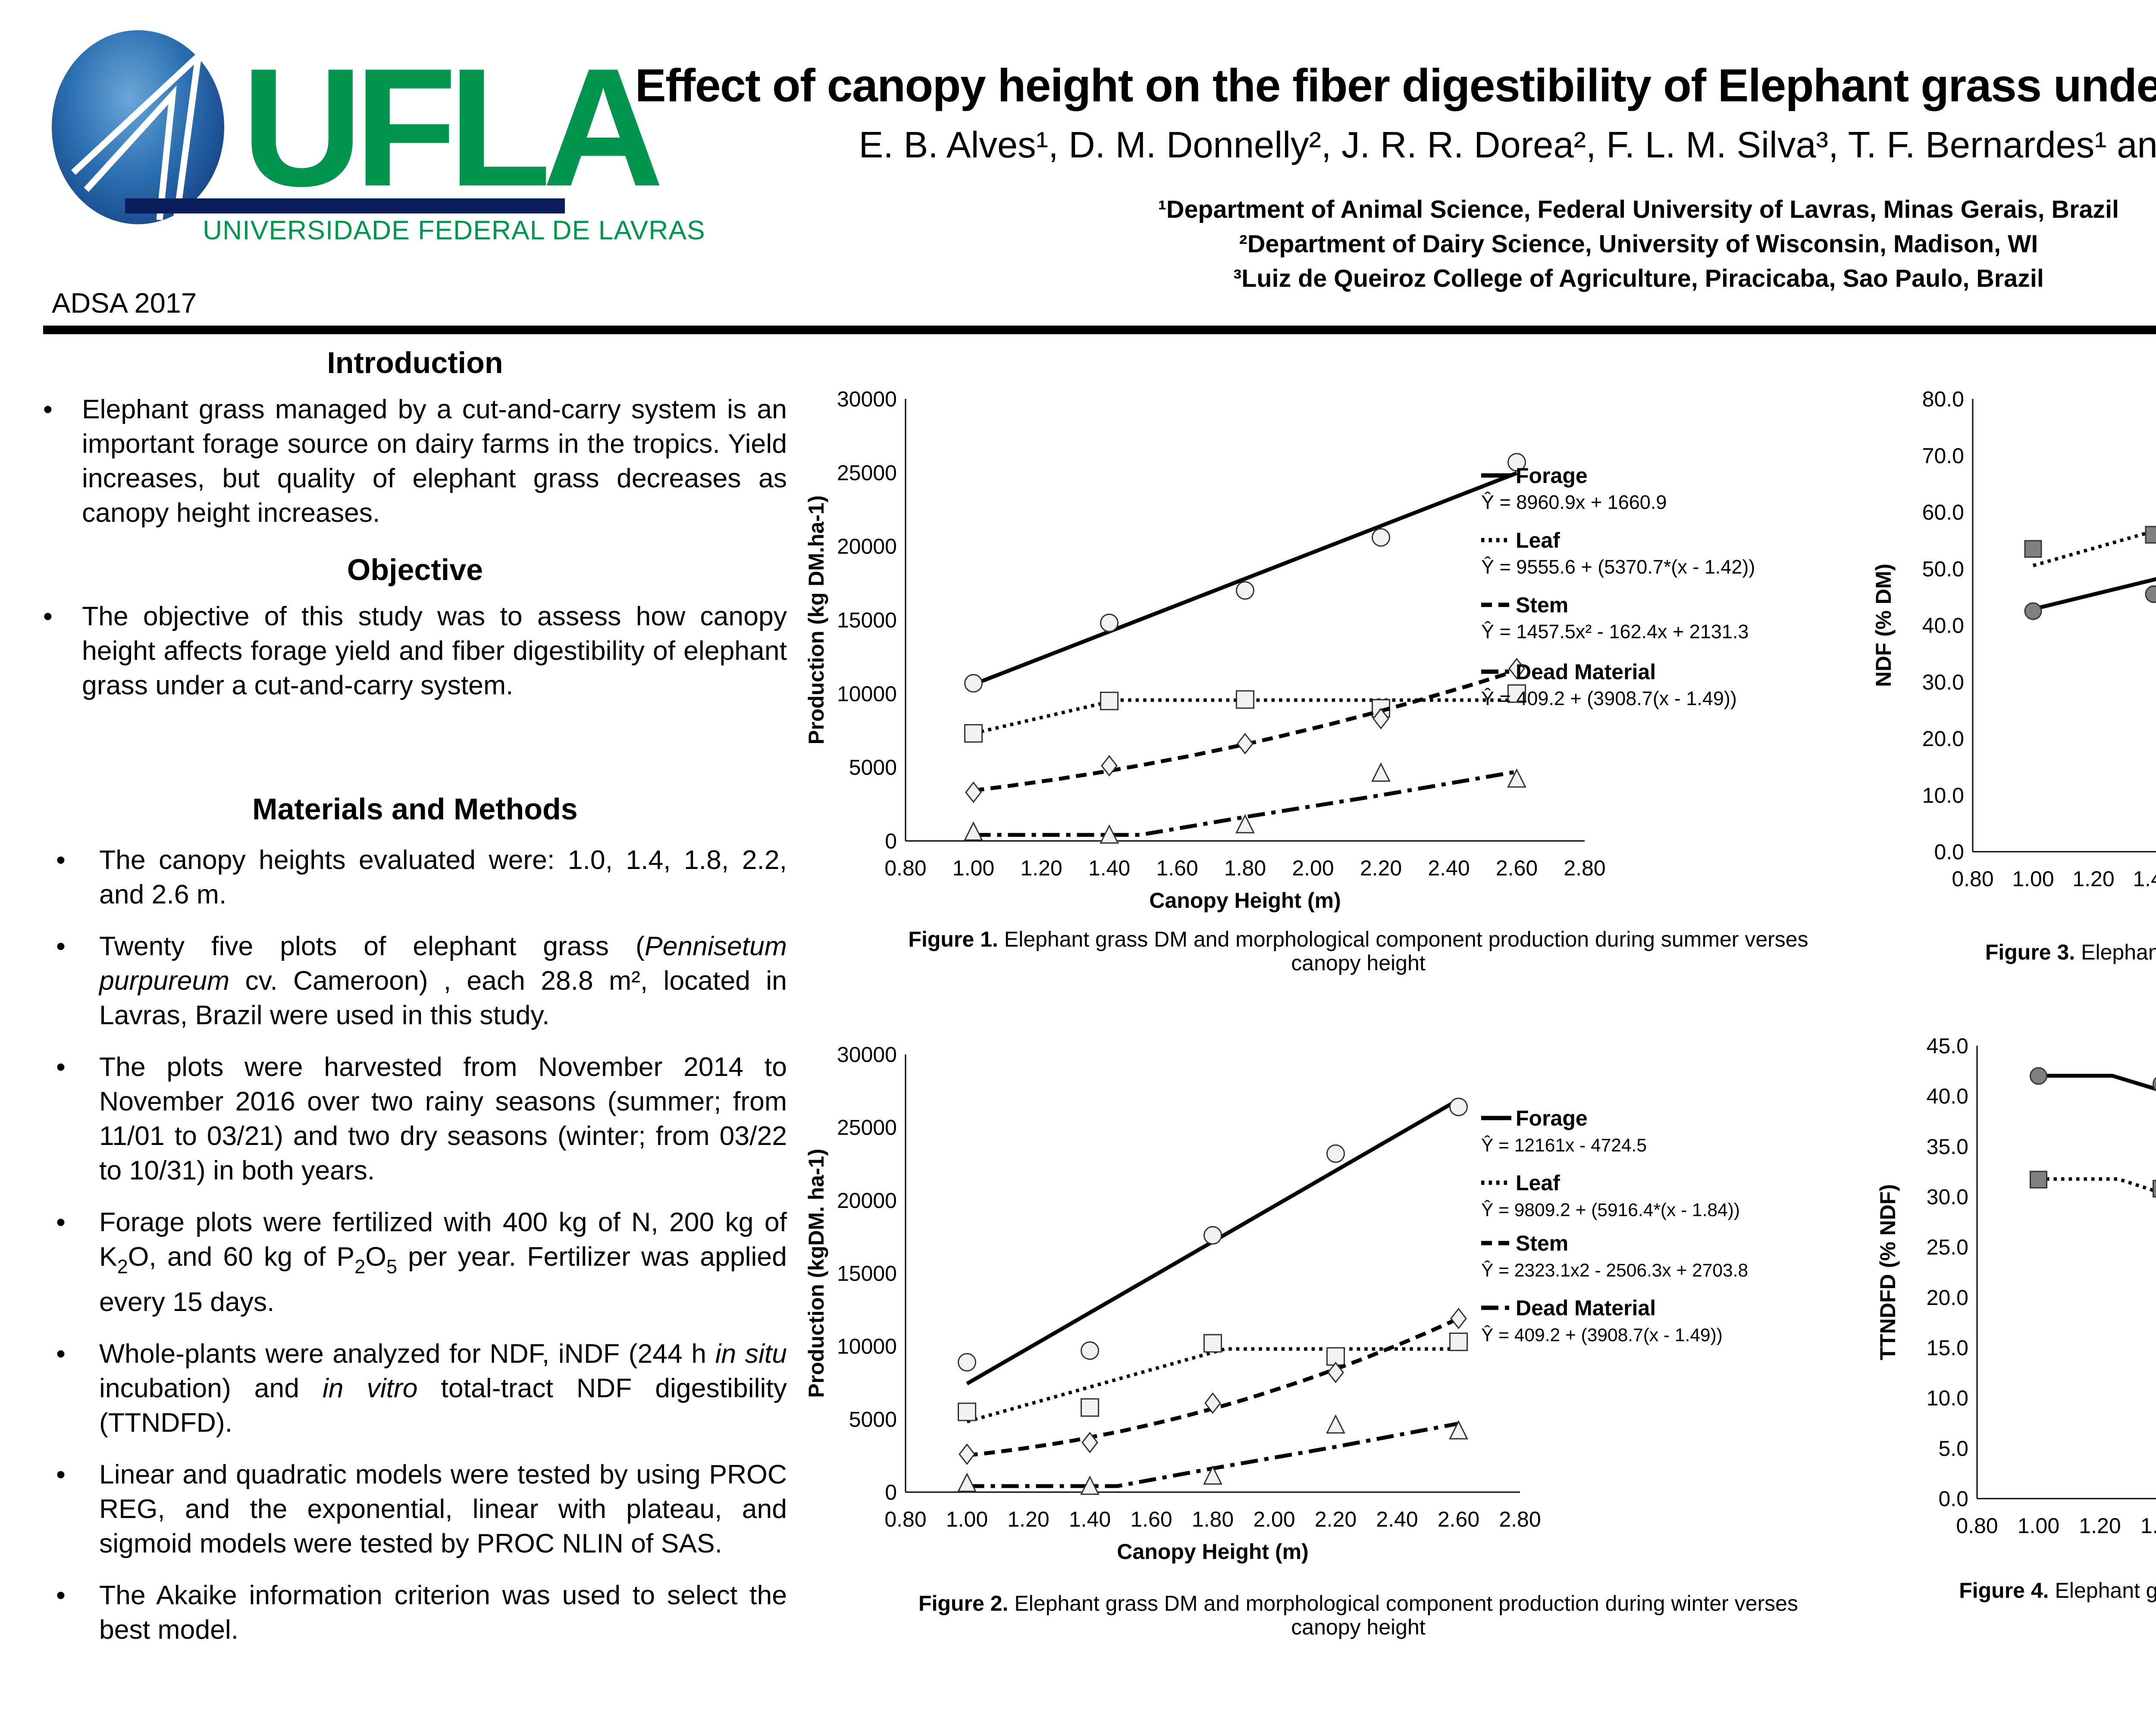 Image resolution: width=2156 pixels, height=1725 pixels. Describe the element at coordinates (1336, 1519) in the screenshot. I see `x-tick-label: 2.20` at that location.